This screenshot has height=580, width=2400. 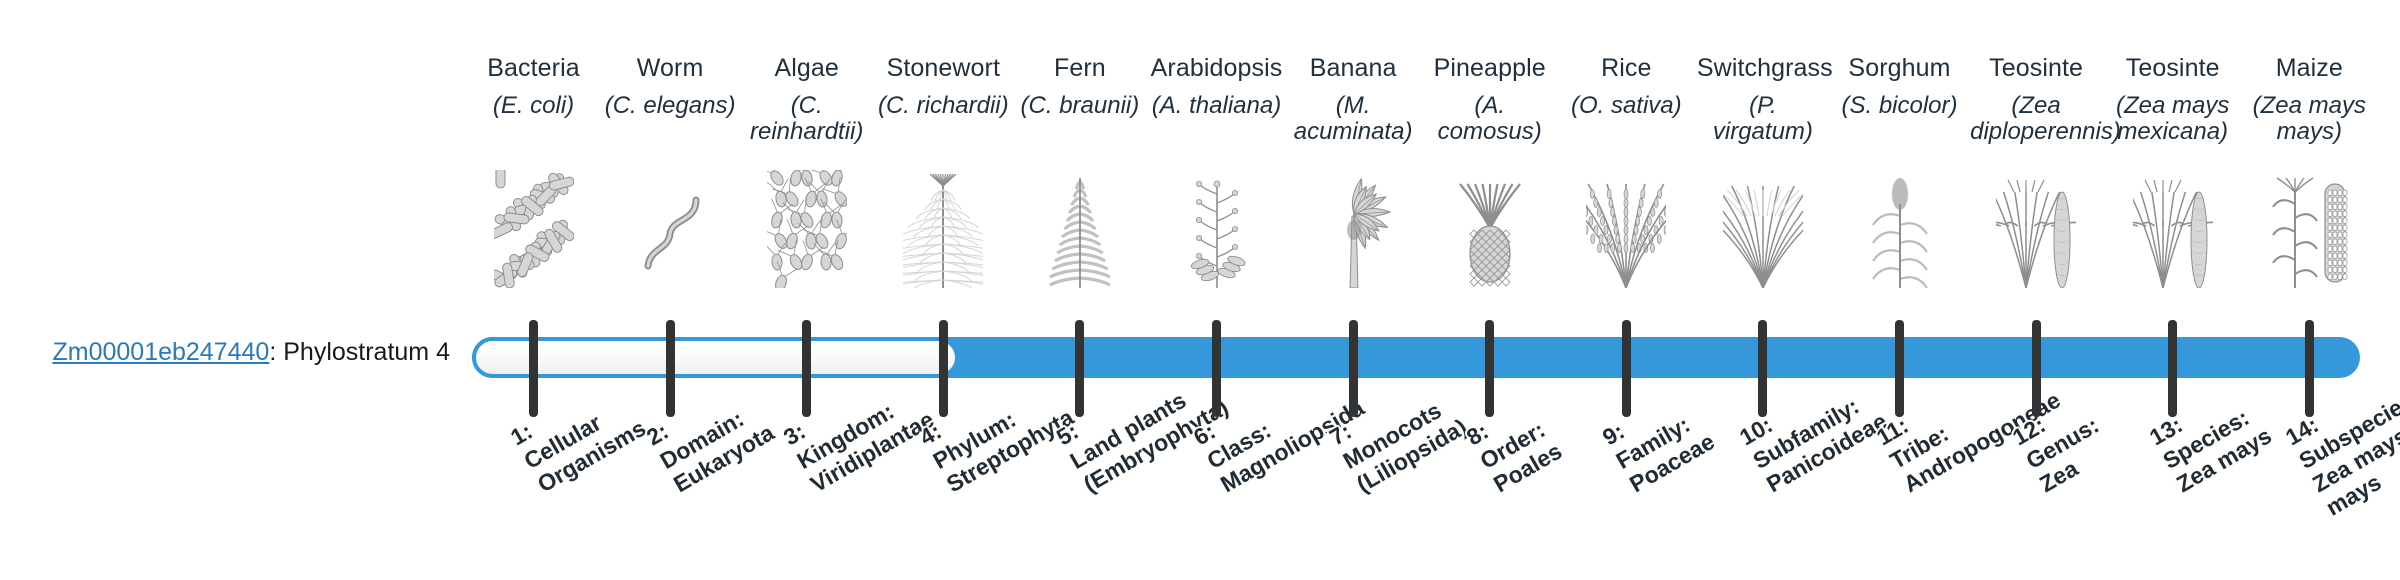 I want to click on species-scientific-name: (M. acuminata), so click(x=1353, y=118).